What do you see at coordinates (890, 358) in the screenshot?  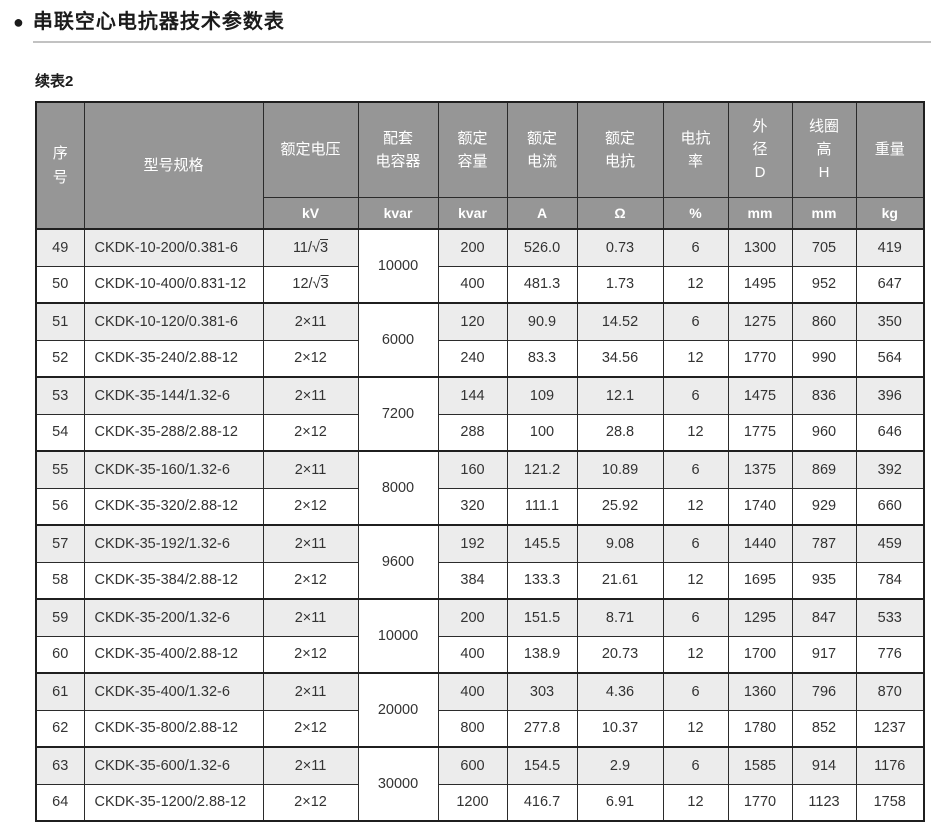 I see `cell-weight: 564` at bounding box center [890, 358].